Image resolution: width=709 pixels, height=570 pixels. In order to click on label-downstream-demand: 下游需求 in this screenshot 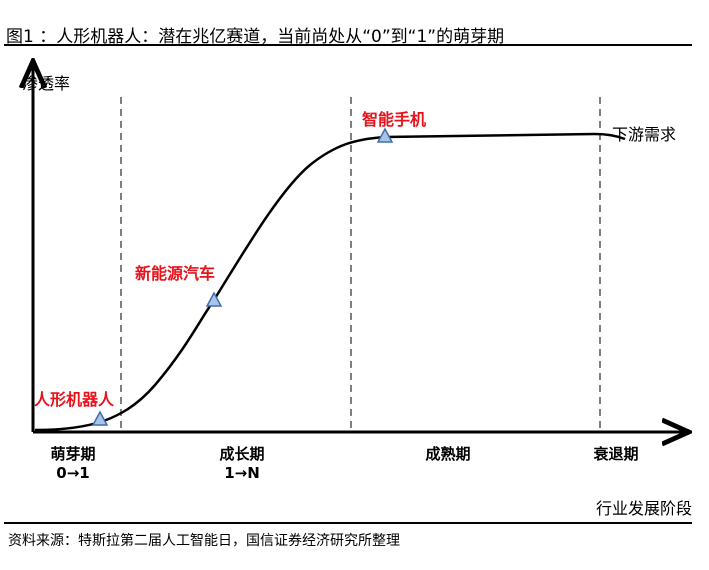, I will do `click(644, 134)`.